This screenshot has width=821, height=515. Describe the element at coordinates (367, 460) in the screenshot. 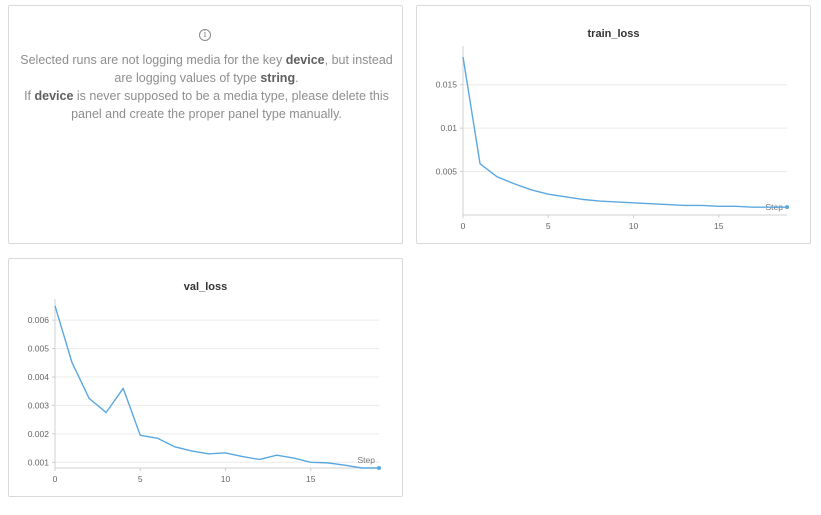

I see `x-axis-label: Step` at that location.